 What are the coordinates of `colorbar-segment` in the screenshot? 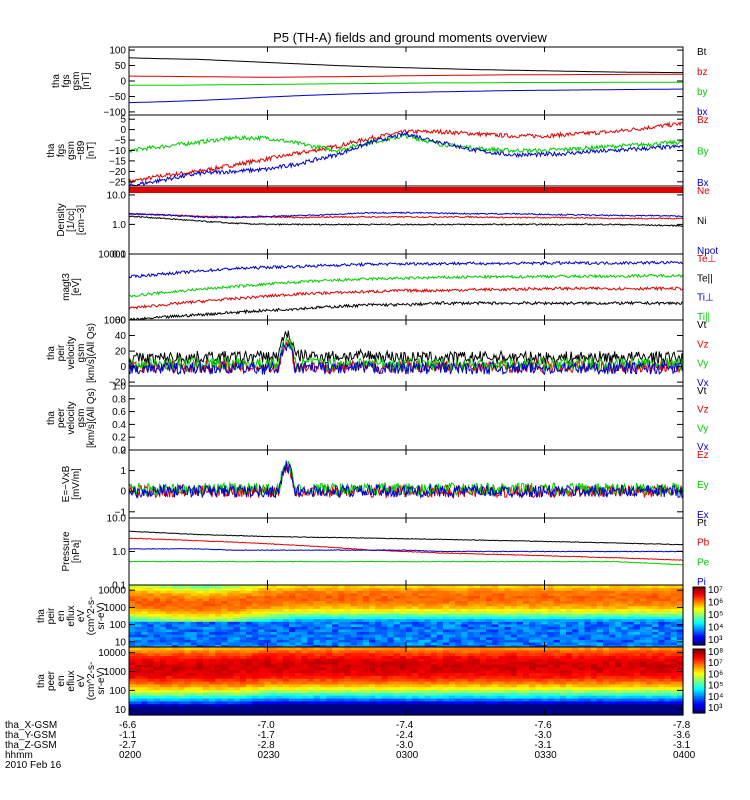 It's located at (699, 682).